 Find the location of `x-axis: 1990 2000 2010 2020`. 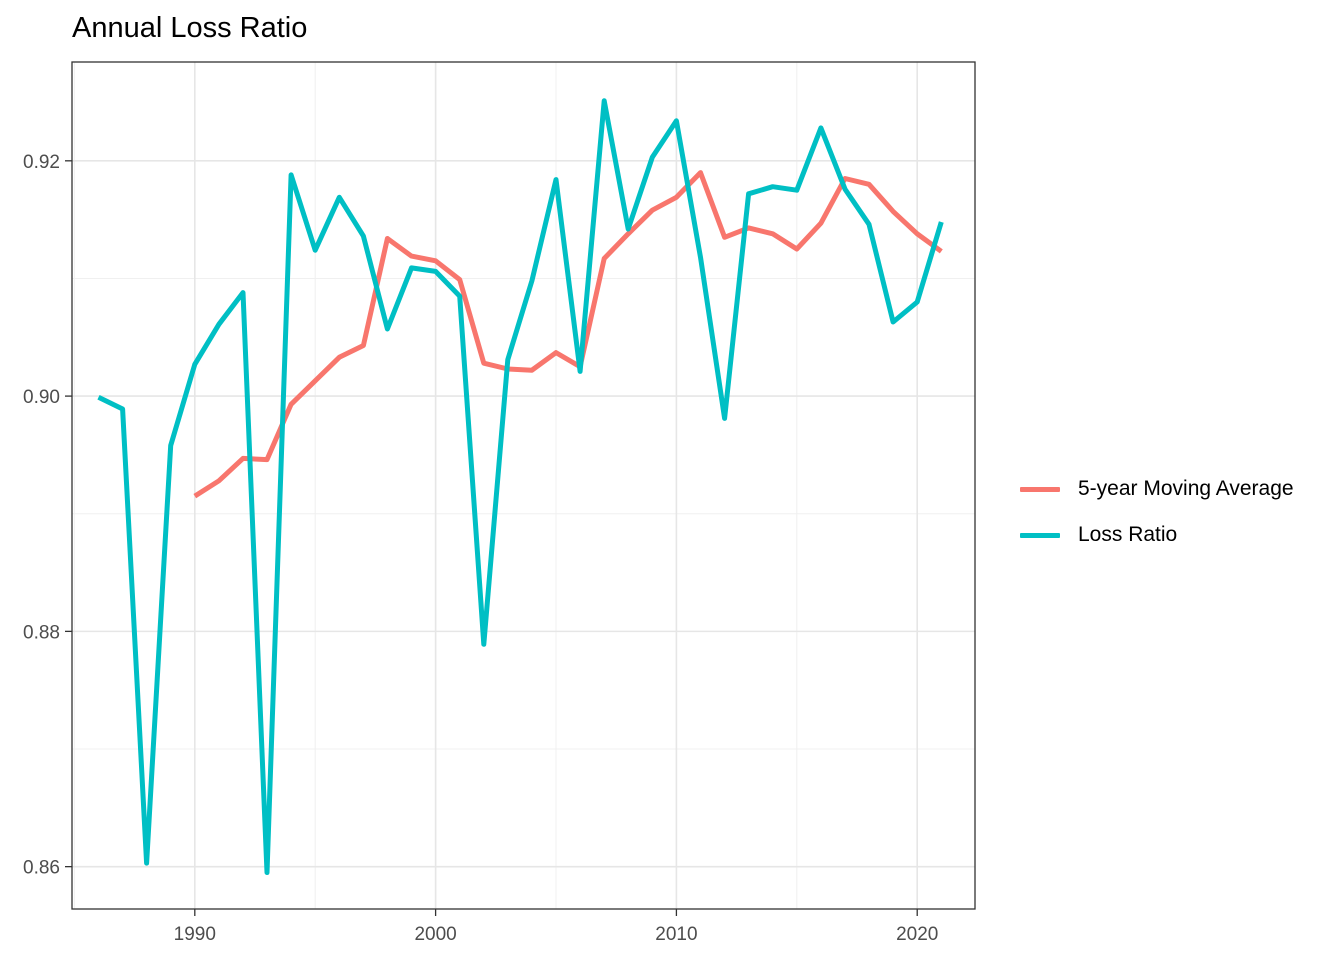

x-axis: 1990 2000 2010 2020 is located at coordinates (556, 927).